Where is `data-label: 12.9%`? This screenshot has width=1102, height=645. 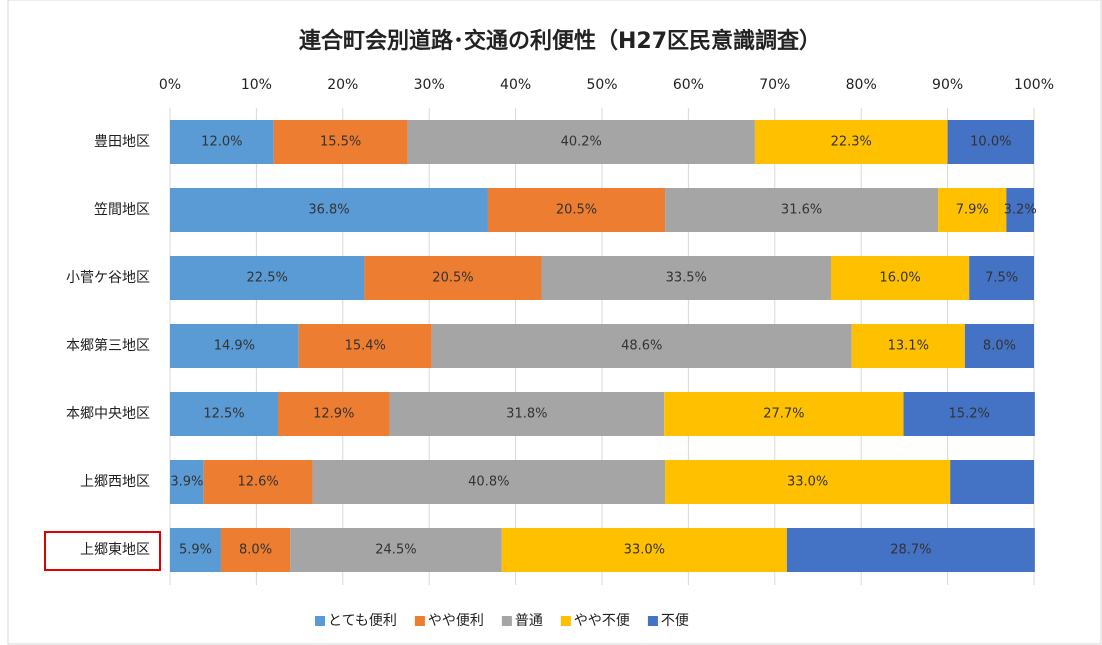
data-label: 12.9% is located at coordinates (333, 414).